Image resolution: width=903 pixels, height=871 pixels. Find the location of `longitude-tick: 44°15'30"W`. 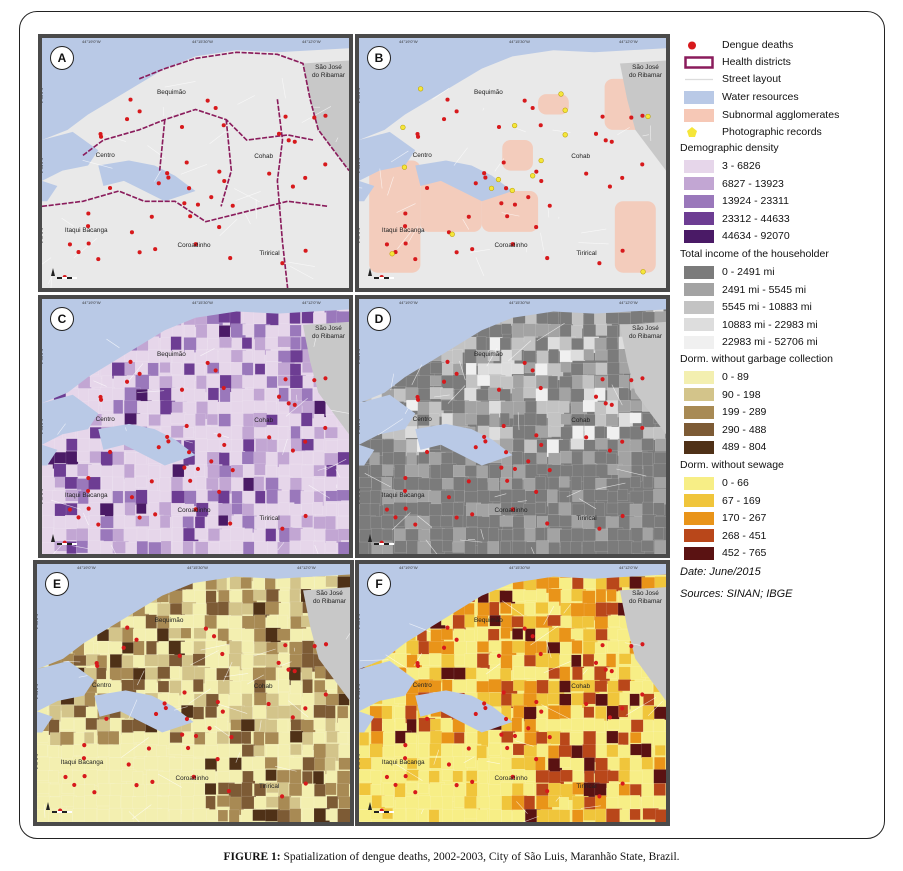

longitude-tick: 44°15'30"W is located at coordinates (202, 302).